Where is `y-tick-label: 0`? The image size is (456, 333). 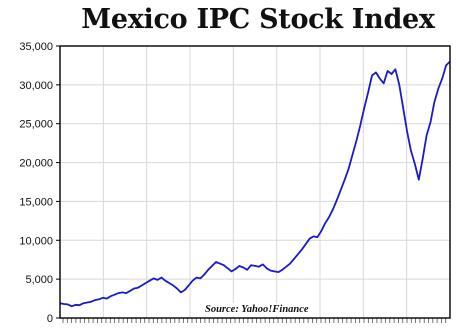
y-tick-label: 0 is located at coordinates (50, 319).